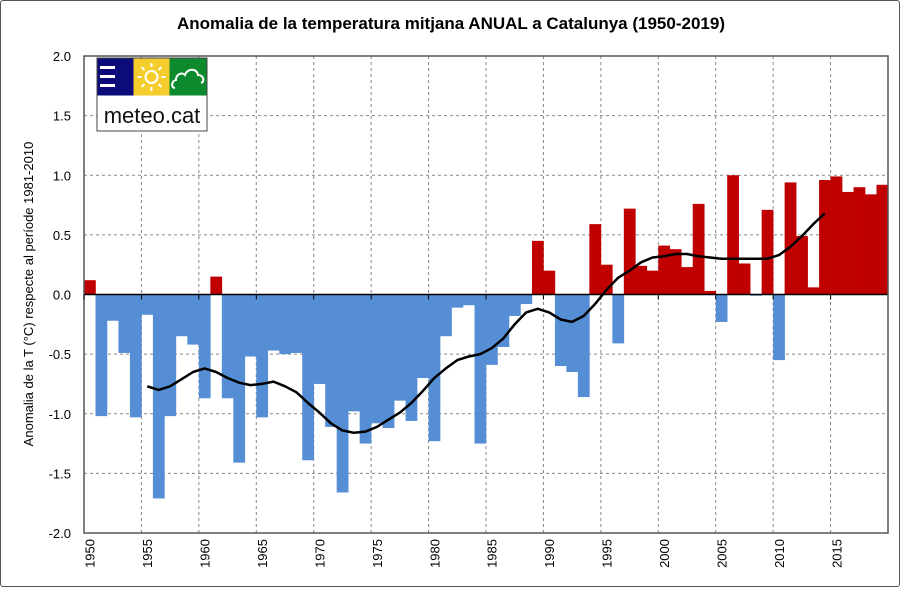  Describe the element at coordinates (170, 355) in the screenshot. I see `bar-1957` at that location.